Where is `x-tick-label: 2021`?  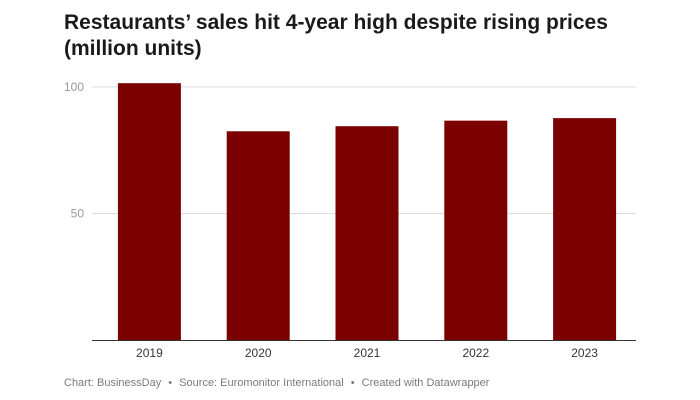
x-tick-label: 2021 is located at coordinates (367, 353).